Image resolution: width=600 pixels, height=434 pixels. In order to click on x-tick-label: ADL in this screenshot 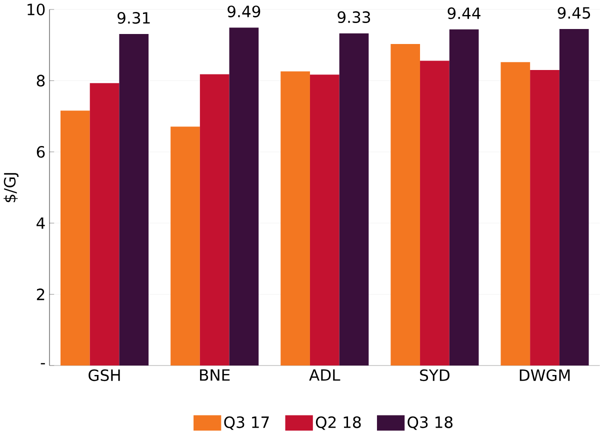, I will do `click(324, 375)`.